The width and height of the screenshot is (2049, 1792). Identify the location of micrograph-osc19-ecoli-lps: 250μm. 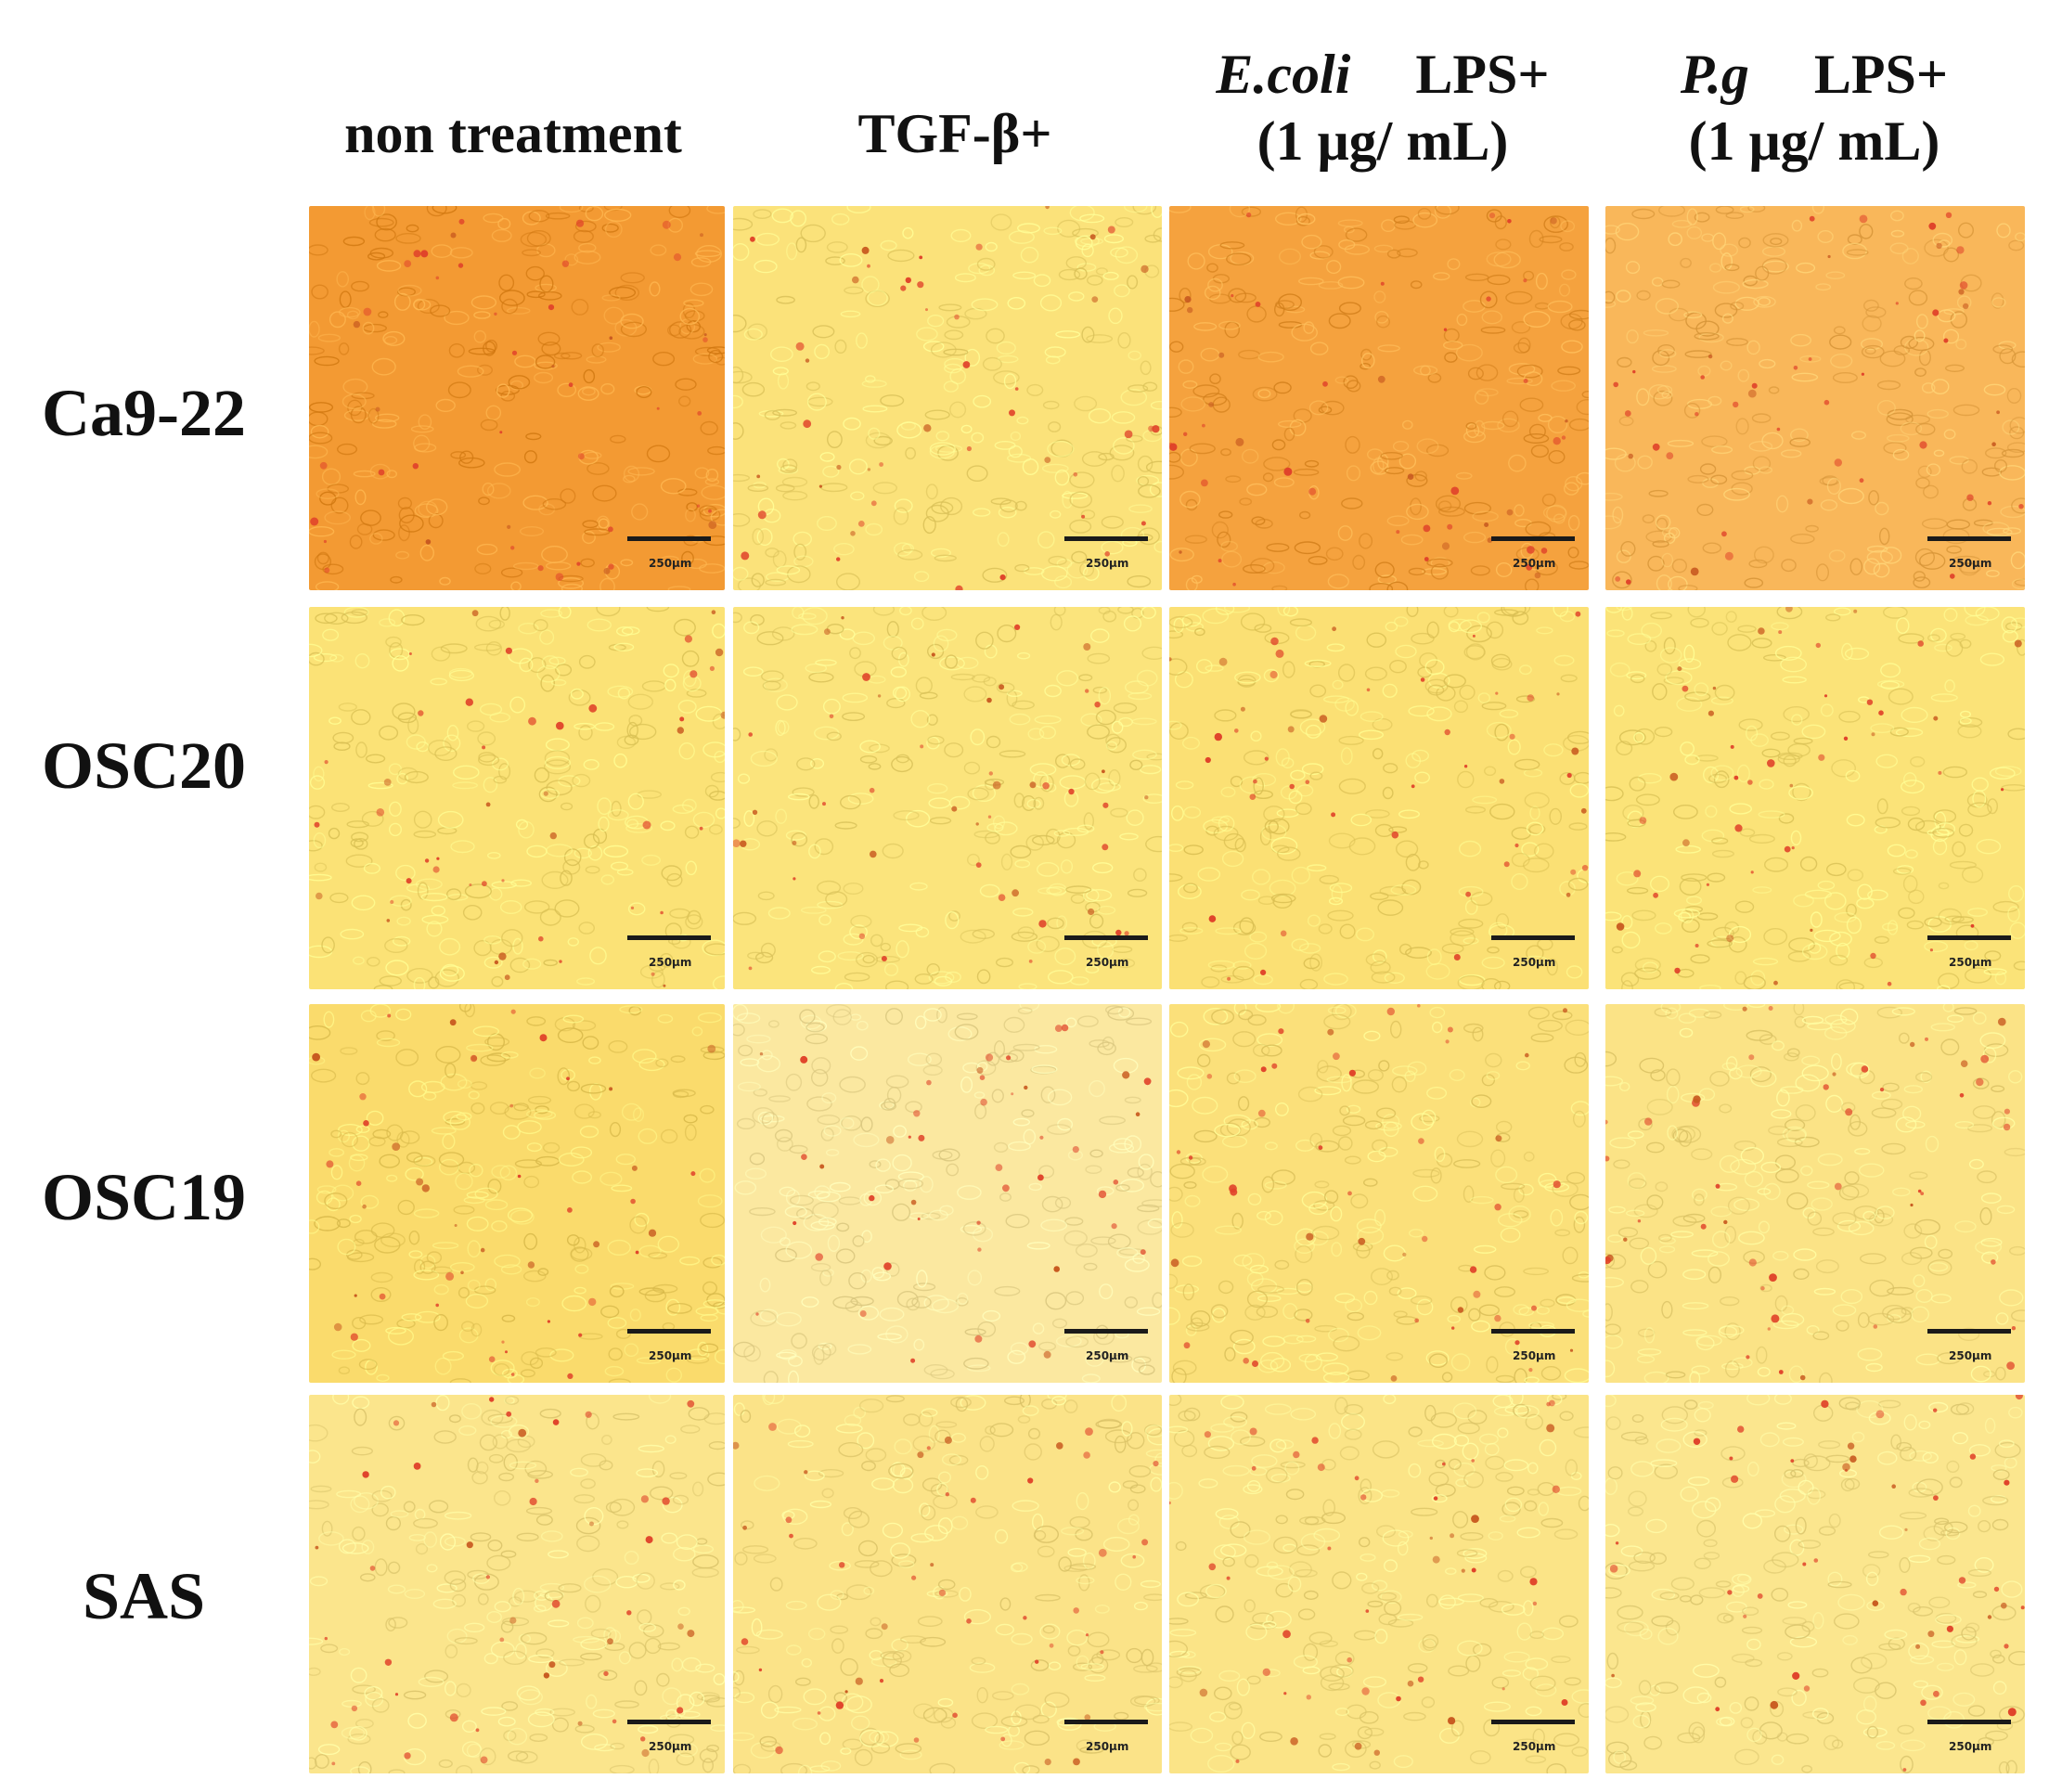
(1379, 1193).